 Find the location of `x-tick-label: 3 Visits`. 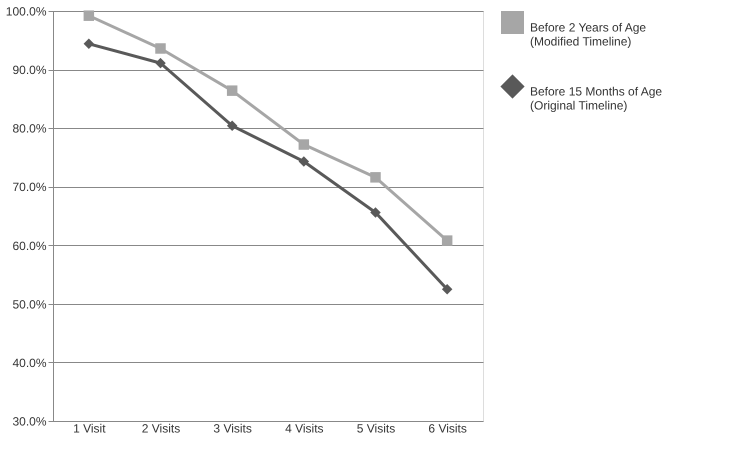

x-tick-label: 3 Visits is located at coordinates (232, 429).